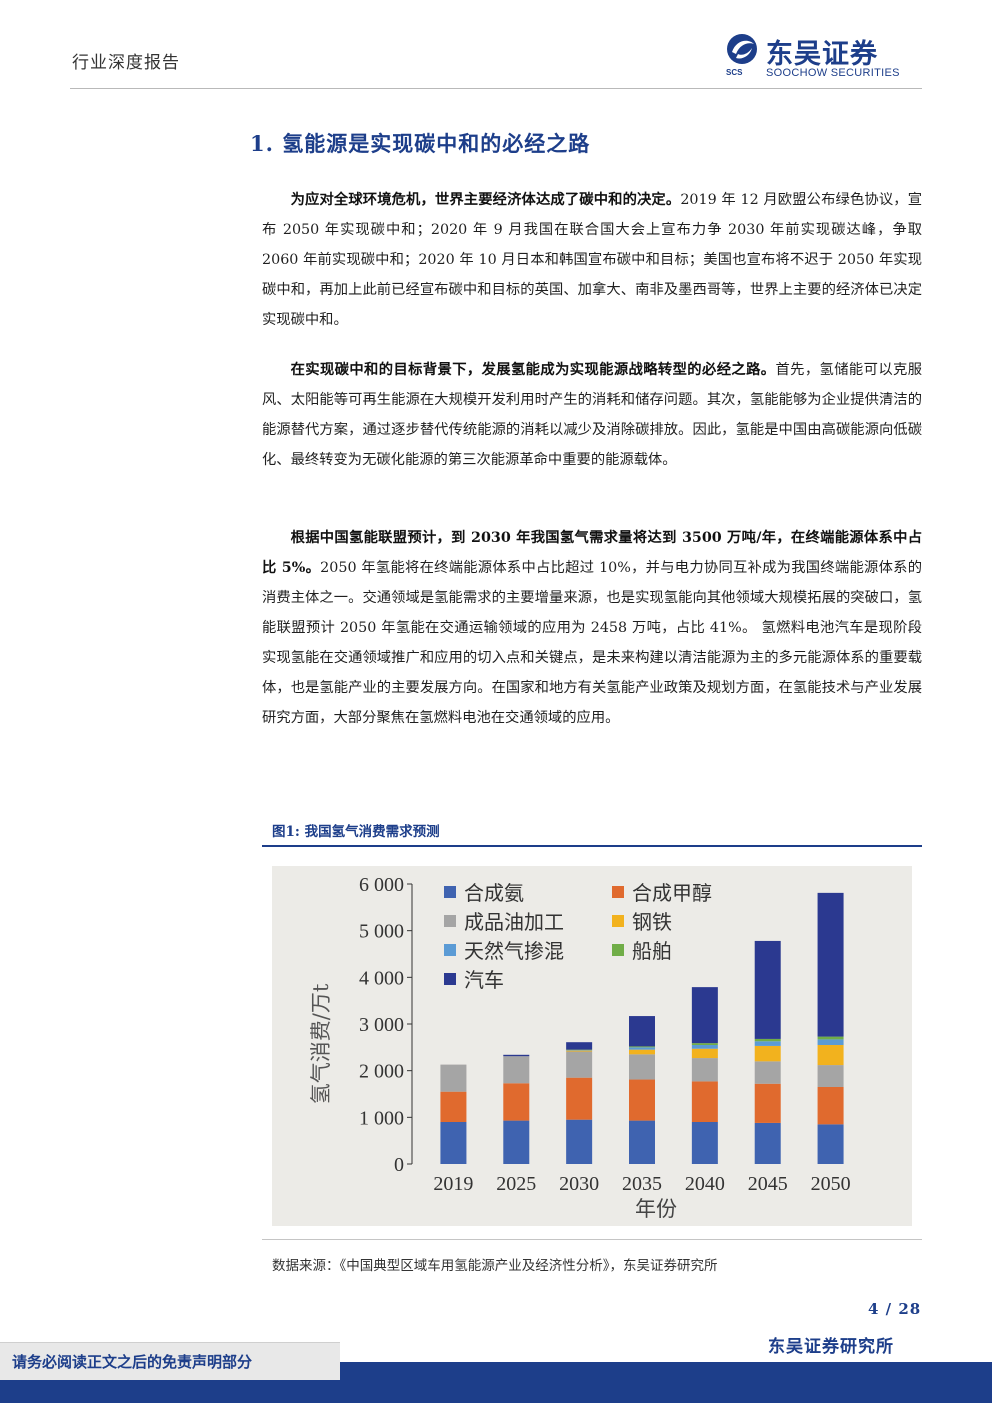 Image resolution: width=992 pixels, height=1403 pixels. What do you see at coordinates (420, 143) in the screenshot?
I see `section-title: 1. 氢能源是实现碳中和的必经之路` at bounding box center [420, 143].